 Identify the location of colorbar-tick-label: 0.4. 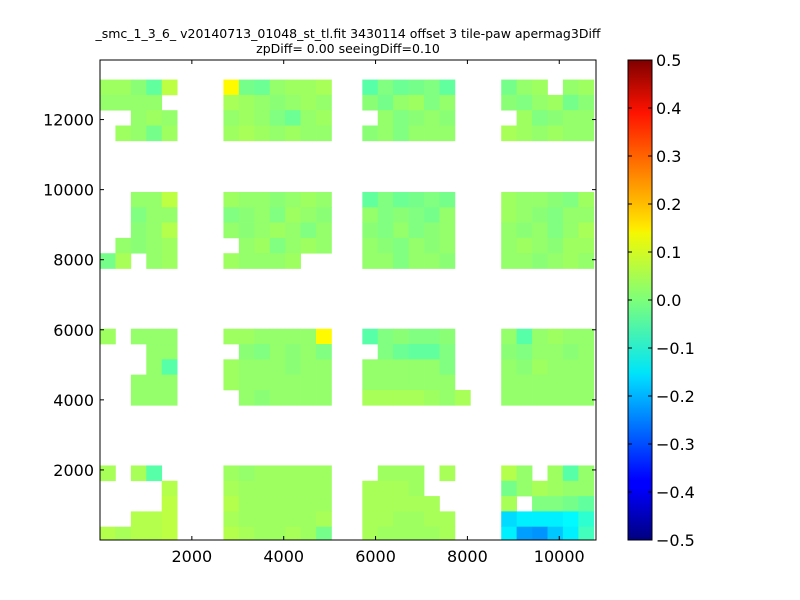
(668, 108).